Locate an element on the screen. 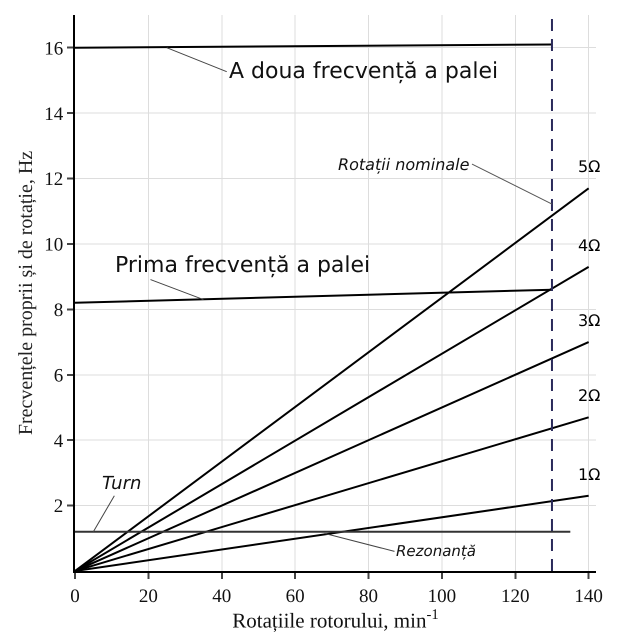  annotation: Rezonanță is located at coordinates (436, 551).